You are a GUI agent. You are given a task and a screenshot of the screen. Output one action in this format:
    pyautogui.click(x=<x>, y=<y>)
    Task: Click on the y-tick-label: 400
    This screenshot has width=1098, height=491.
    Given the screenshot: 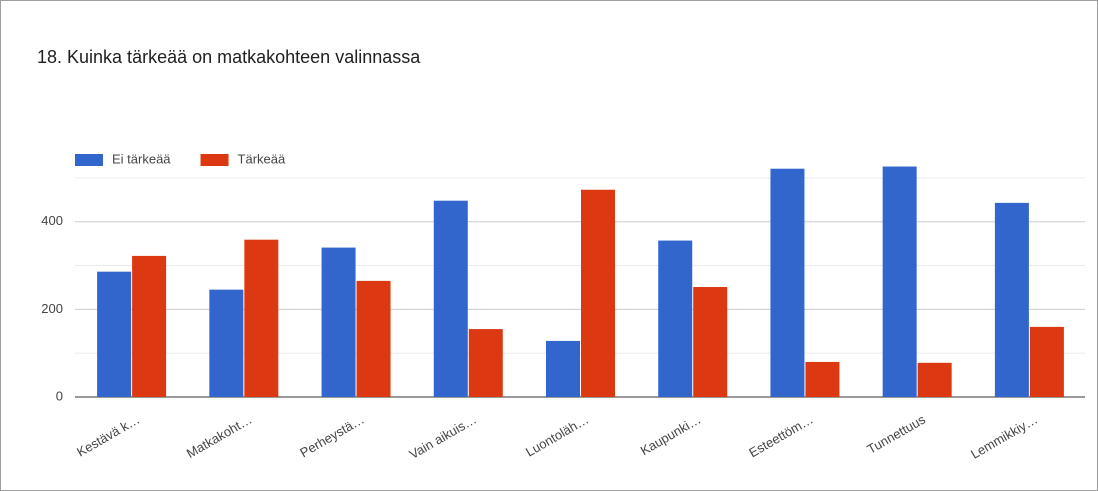 What is the action you would take?
    pyautogui.click(x=52, y=220)
    